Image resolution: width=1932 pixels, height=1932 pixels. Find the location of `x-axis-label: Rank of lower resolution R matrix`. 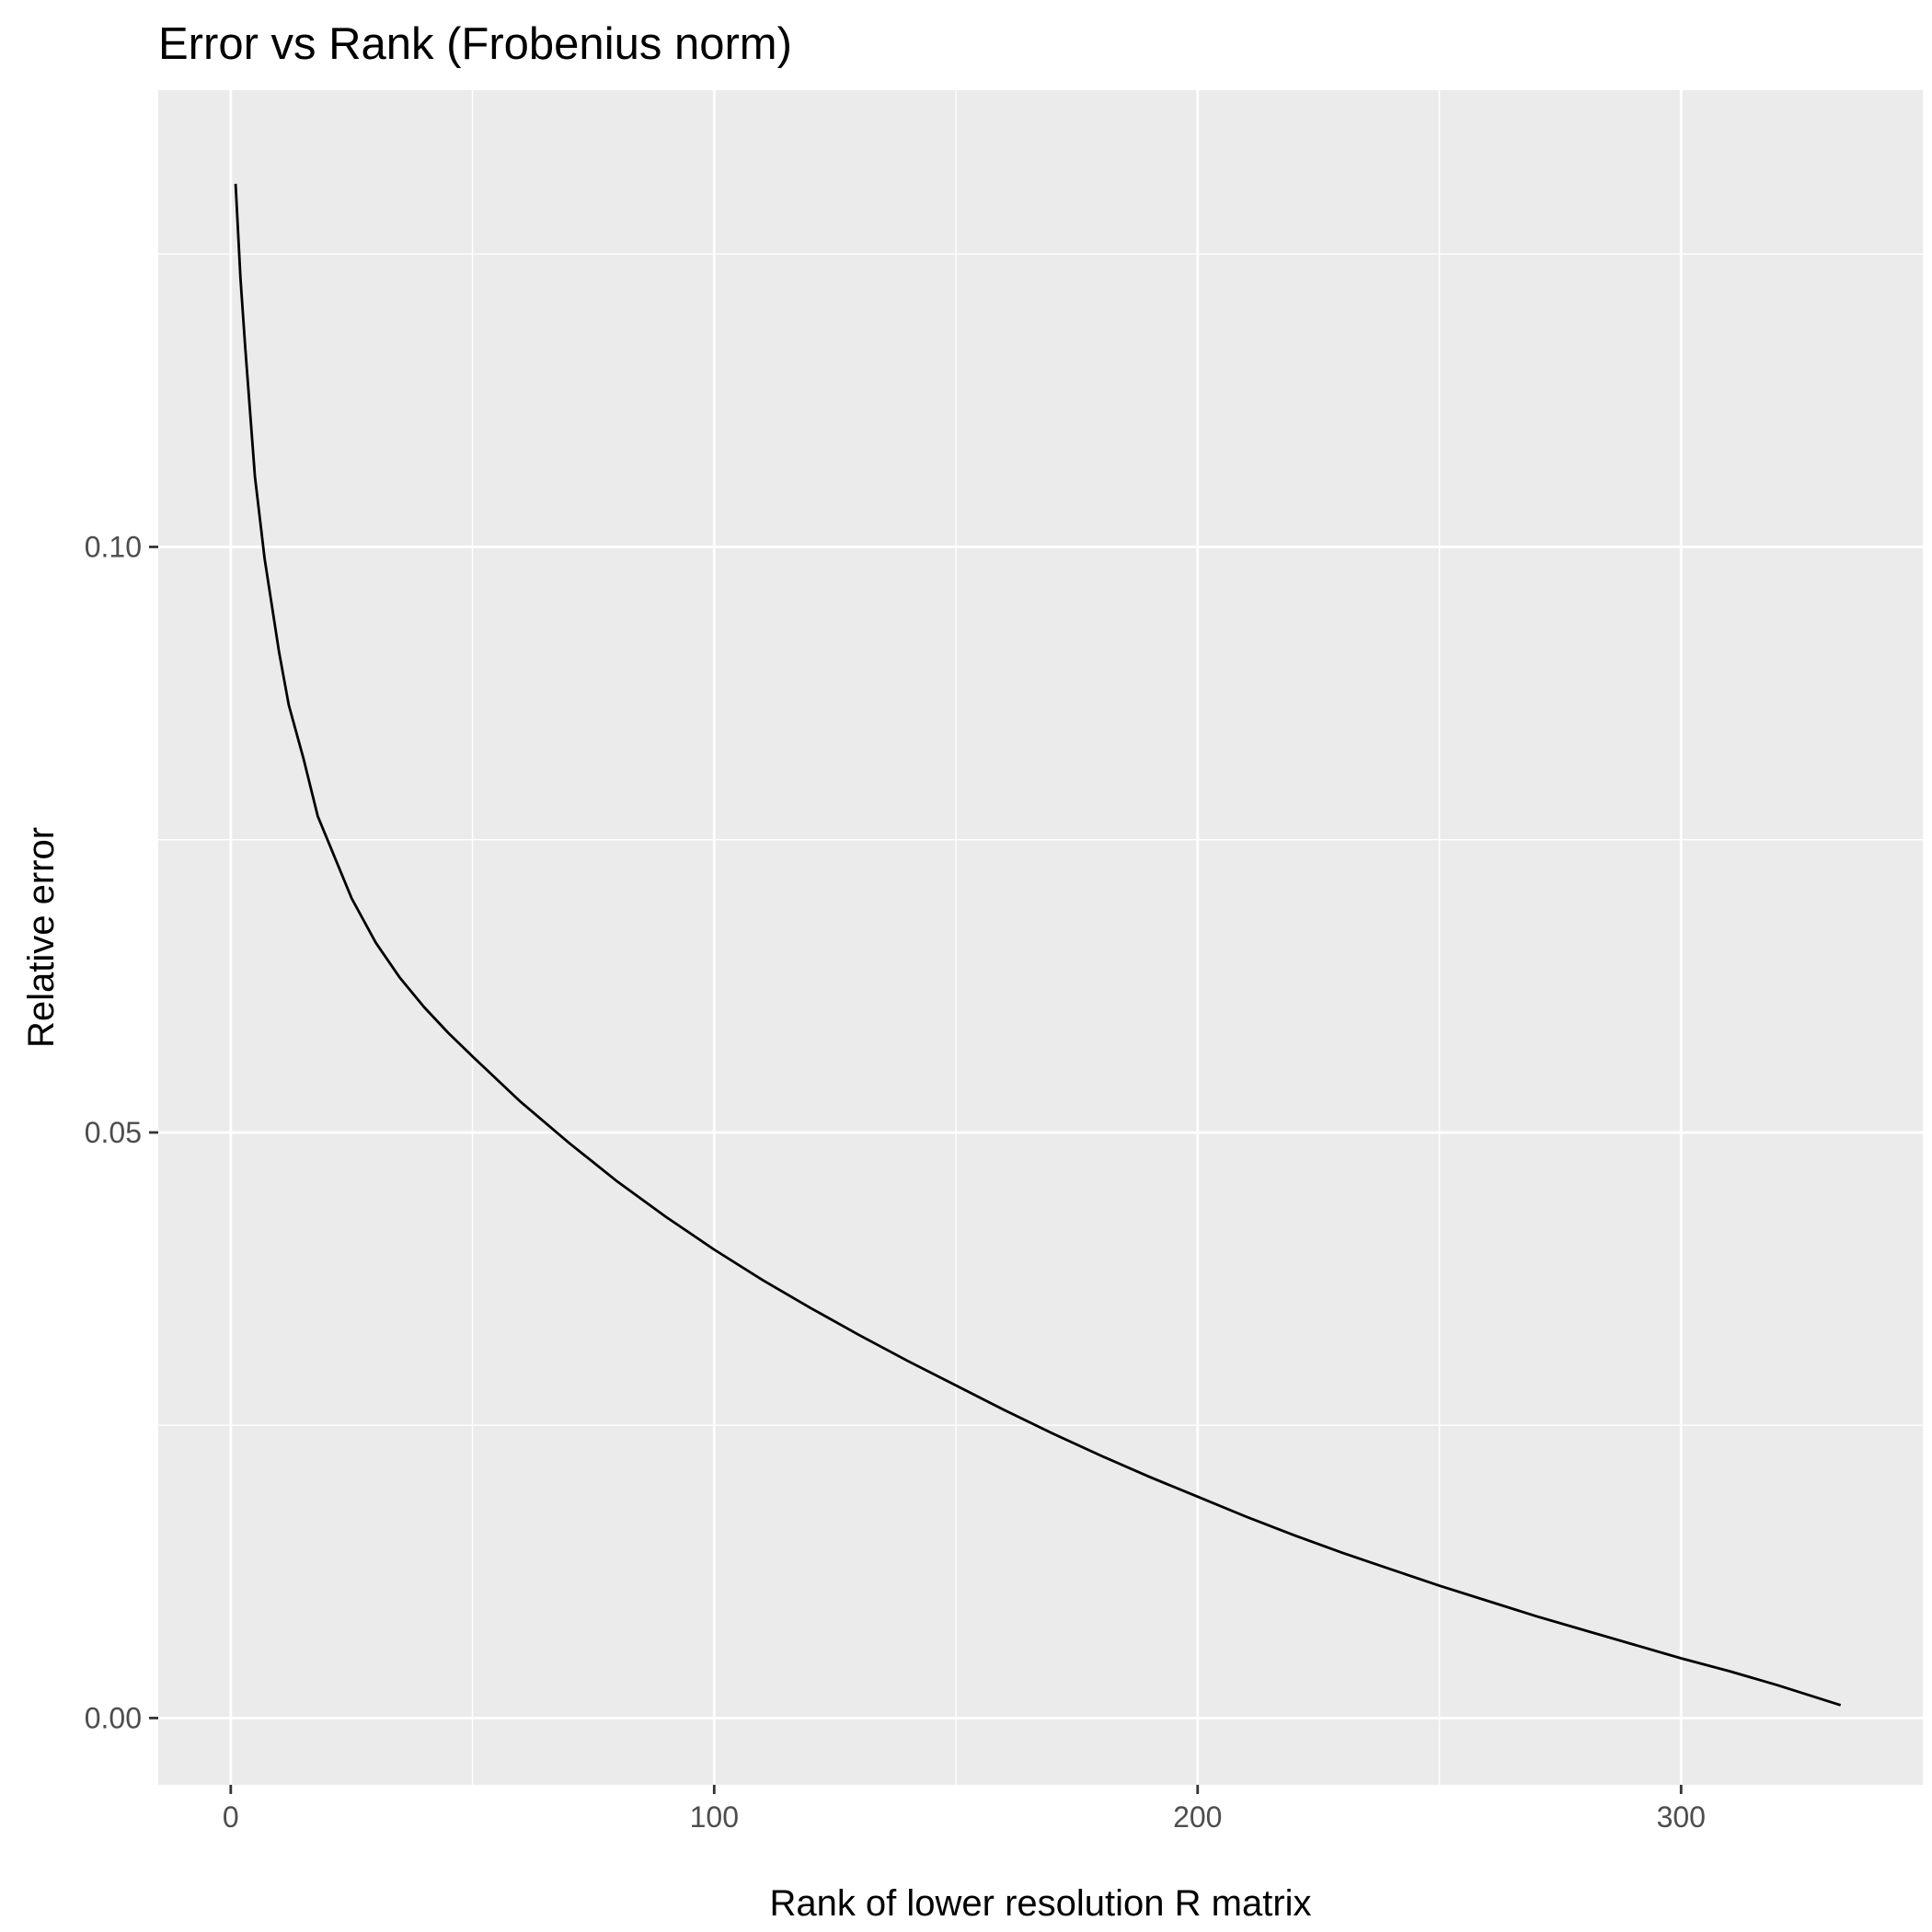

x-axis-label: Rank of lower resolution R matrix is located at coordinates (1040, 1903).